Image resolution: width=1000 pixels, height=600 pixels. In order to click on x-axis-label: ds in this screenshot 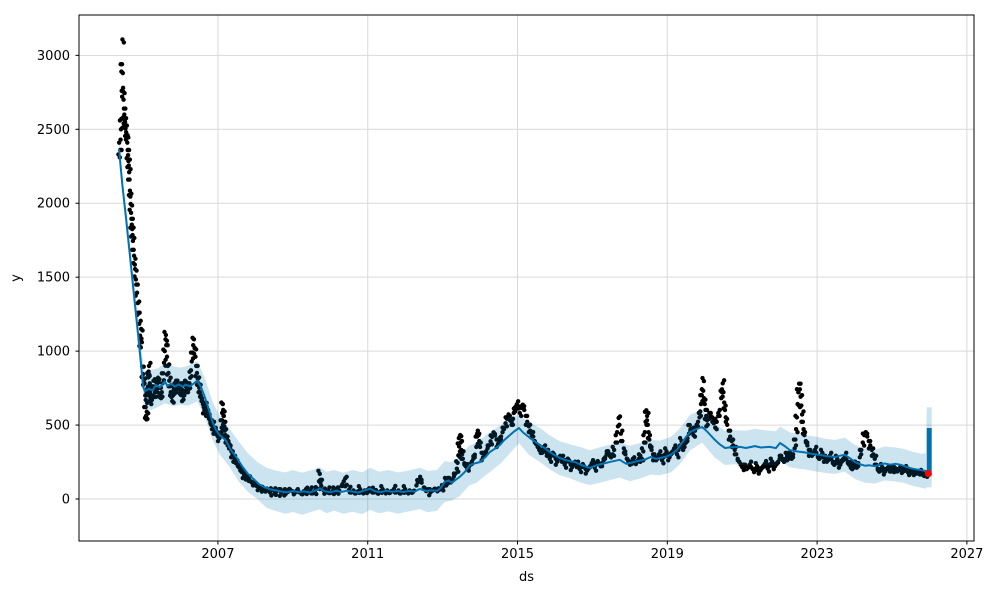, I will do `click(526, 577)`.